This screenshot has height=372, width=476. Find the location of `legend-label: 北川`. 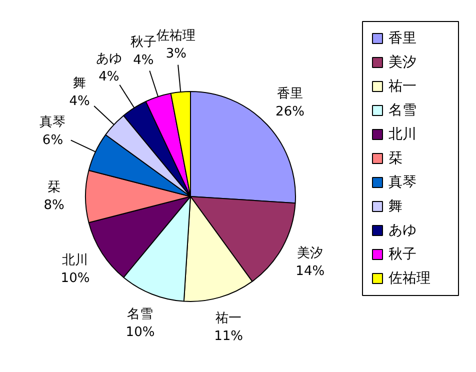

legend-label: 北川 is located at coordinates (402, 134).